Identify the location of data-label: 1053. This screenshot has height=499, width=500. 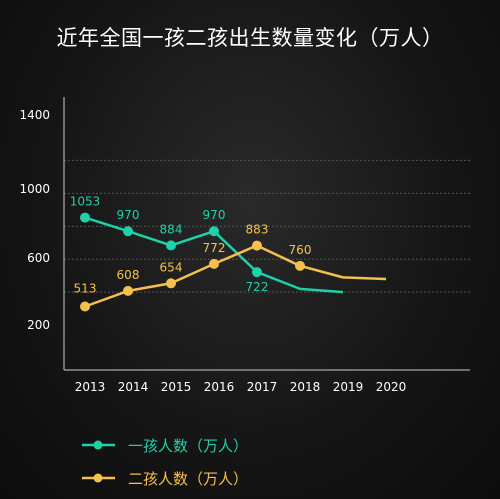
(85, 202).